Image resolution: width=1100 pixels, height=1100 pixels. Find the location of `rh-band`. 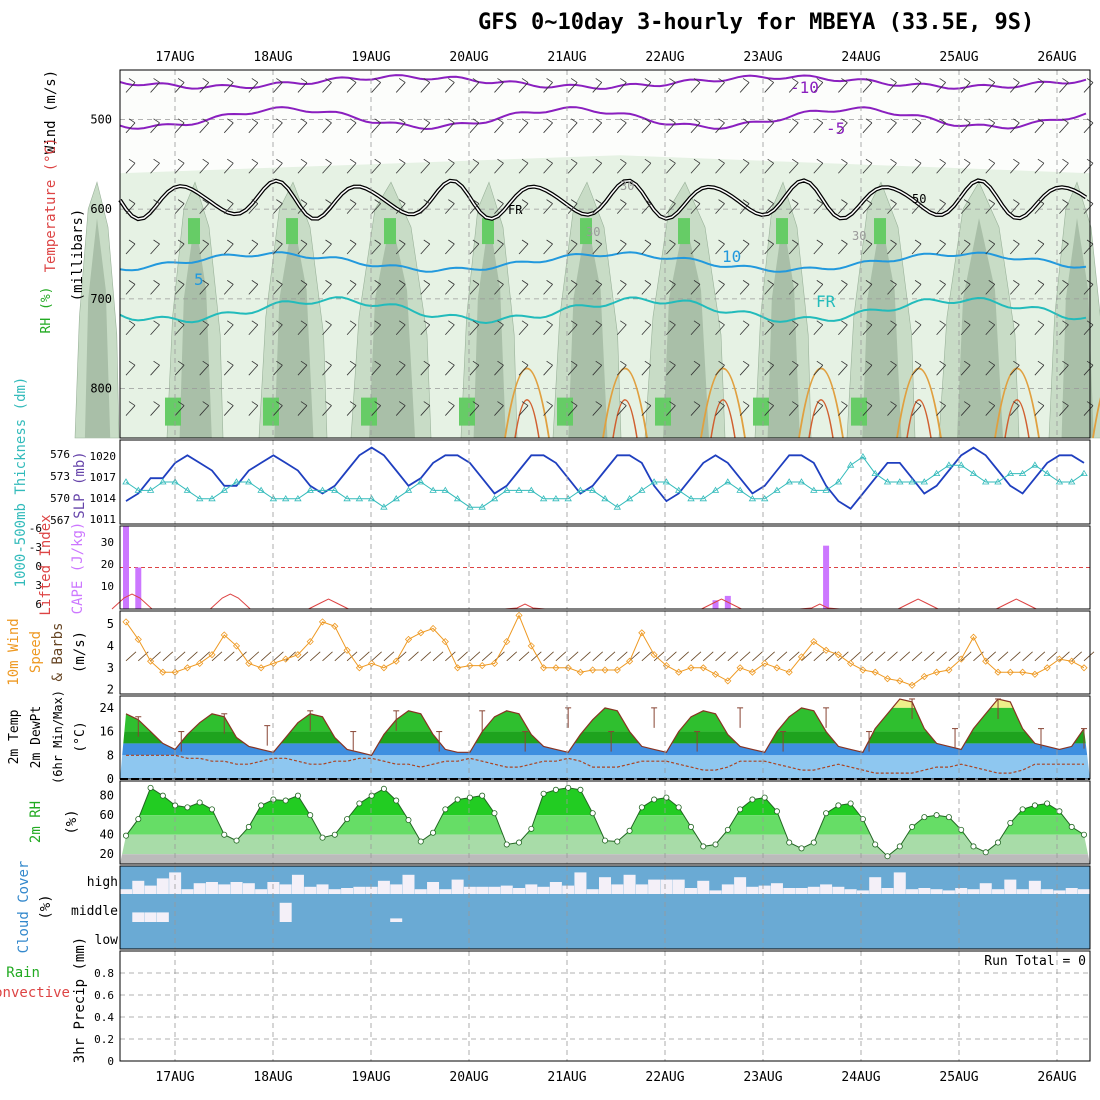

rh-band is located at coordinates (605, 859).